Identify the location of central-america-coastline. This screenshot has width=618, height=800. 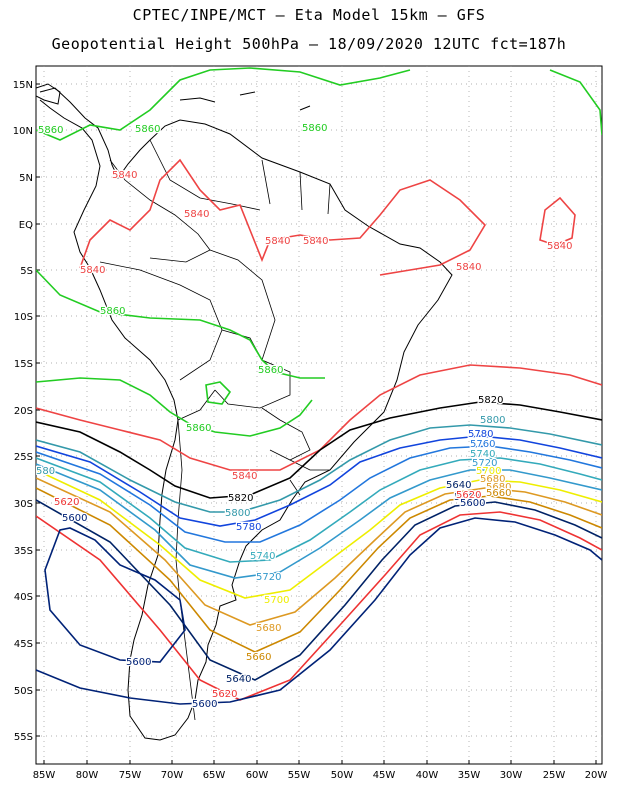
(48, 94).